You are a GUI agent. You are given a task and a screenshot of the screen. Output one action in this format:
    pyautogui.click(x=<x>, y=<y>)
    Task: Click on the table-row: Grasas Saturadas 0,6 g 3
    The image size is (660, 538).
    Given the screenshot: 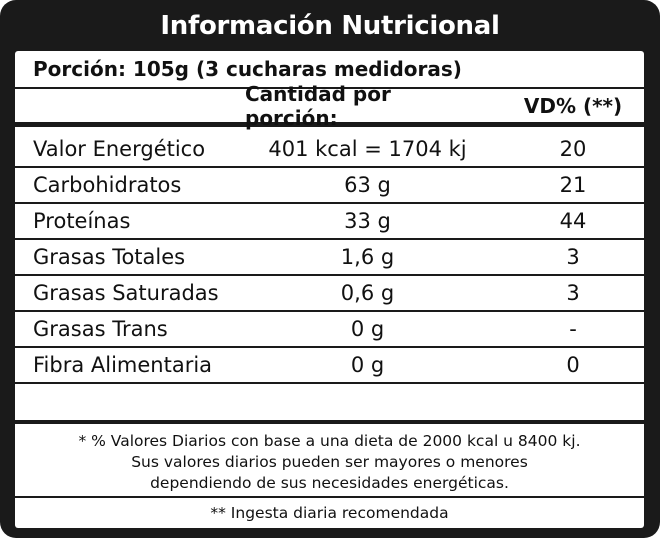 What is the action you would take?
    pyautogui.click(x=329, y=294)
    